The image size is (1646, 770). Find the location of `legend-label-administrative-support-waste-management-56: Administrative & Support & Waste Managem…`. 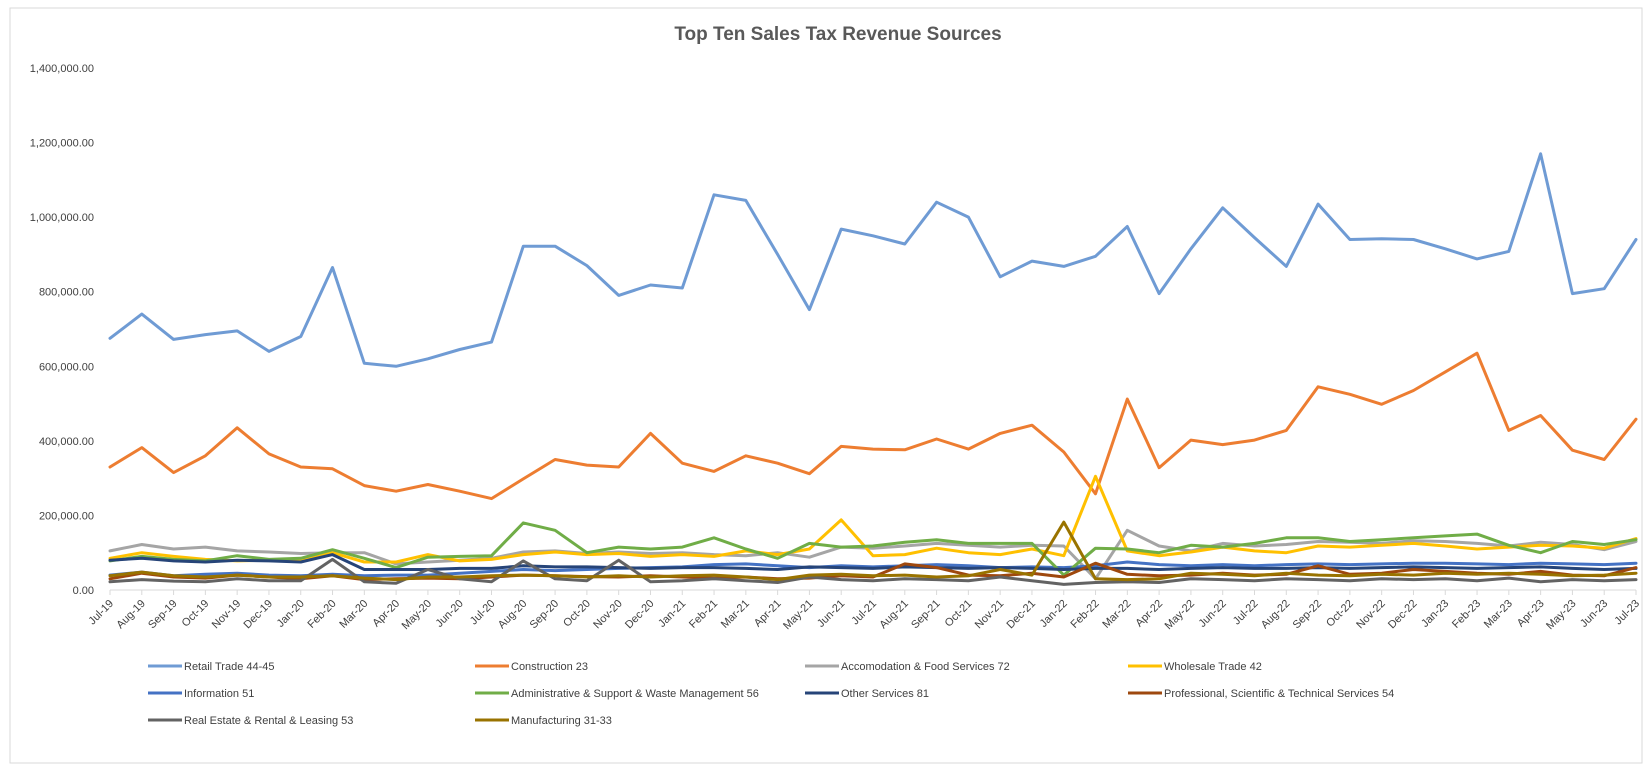

legend-label-administrative-support-waste-management-56: Administrative & Support & Waste Managem… is located at coordinates (635, 694).